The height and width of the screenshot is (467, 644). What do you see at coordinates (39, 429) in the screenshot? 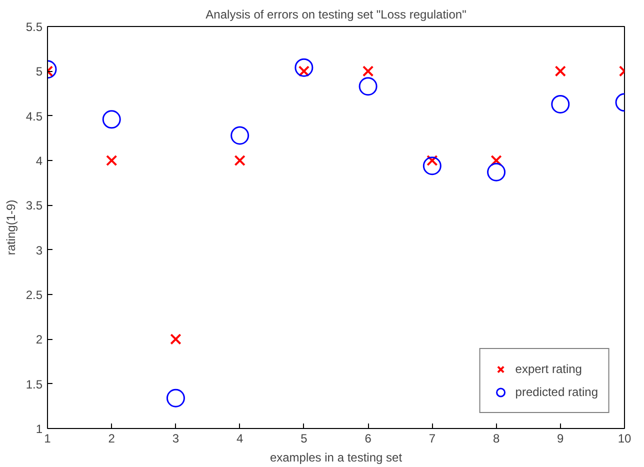
I see `y-tick-label: 1` at bounding box center [39, 429].